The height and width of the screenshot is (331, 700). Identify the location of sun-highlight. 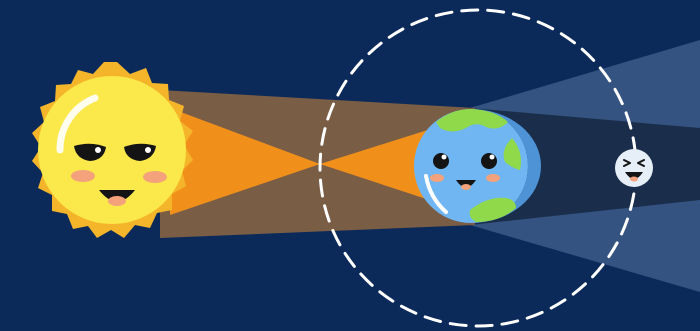
(77, 124).